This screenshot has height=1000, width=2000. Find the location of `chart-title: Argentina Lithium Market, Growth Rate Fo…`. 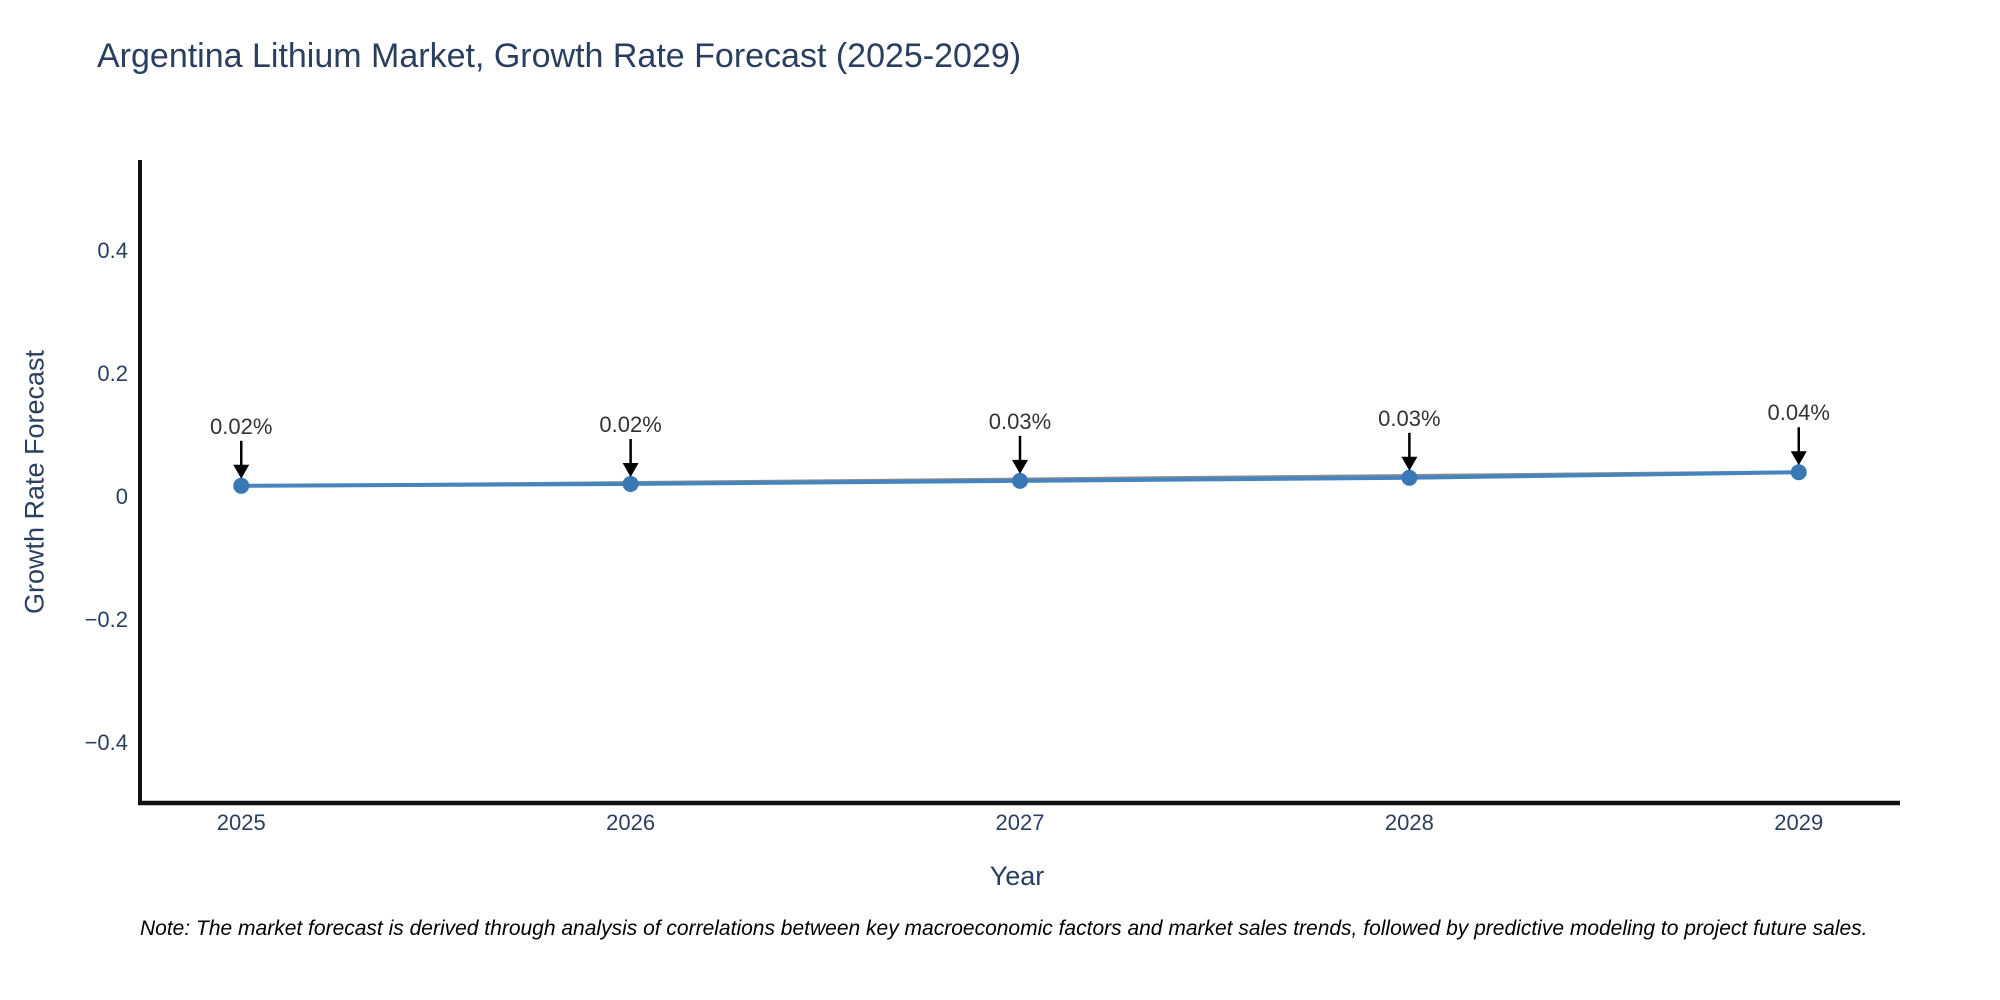

chart-title: Argentina Lithium Market, Growth Rate Fo… is located at coordinates (559, 56).